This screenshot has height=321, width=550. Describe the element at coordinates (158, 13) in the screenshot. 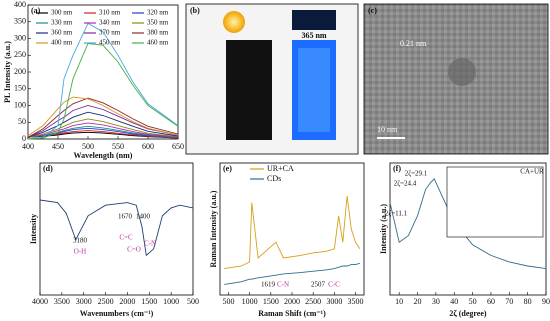

I see `legend-label: 320 nm` at that location.